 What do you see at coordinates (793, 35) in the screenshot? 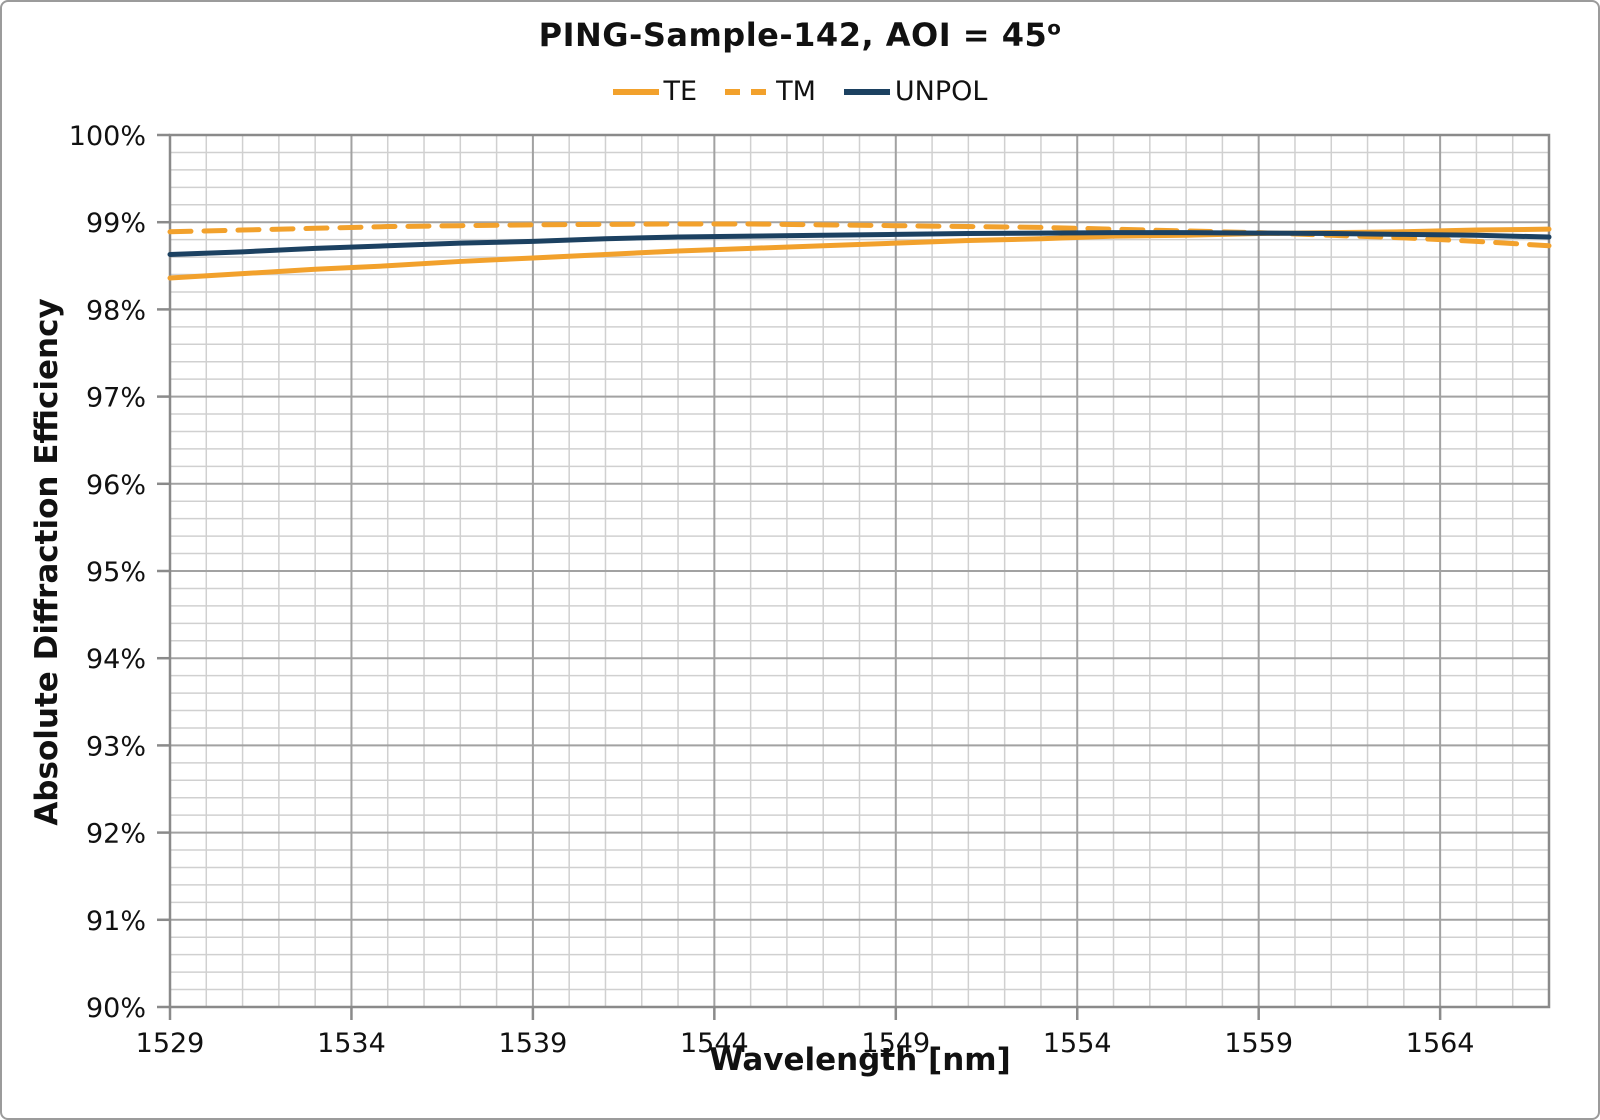
I see `chart-title-text: PING-Sample-142, AOI = 45` at bounding box center [793, 35].